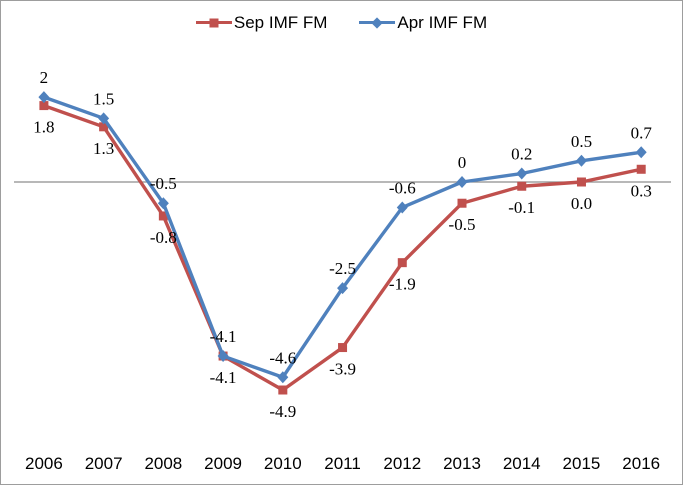  I want to click on square-marker-icon, so click(214, 22).